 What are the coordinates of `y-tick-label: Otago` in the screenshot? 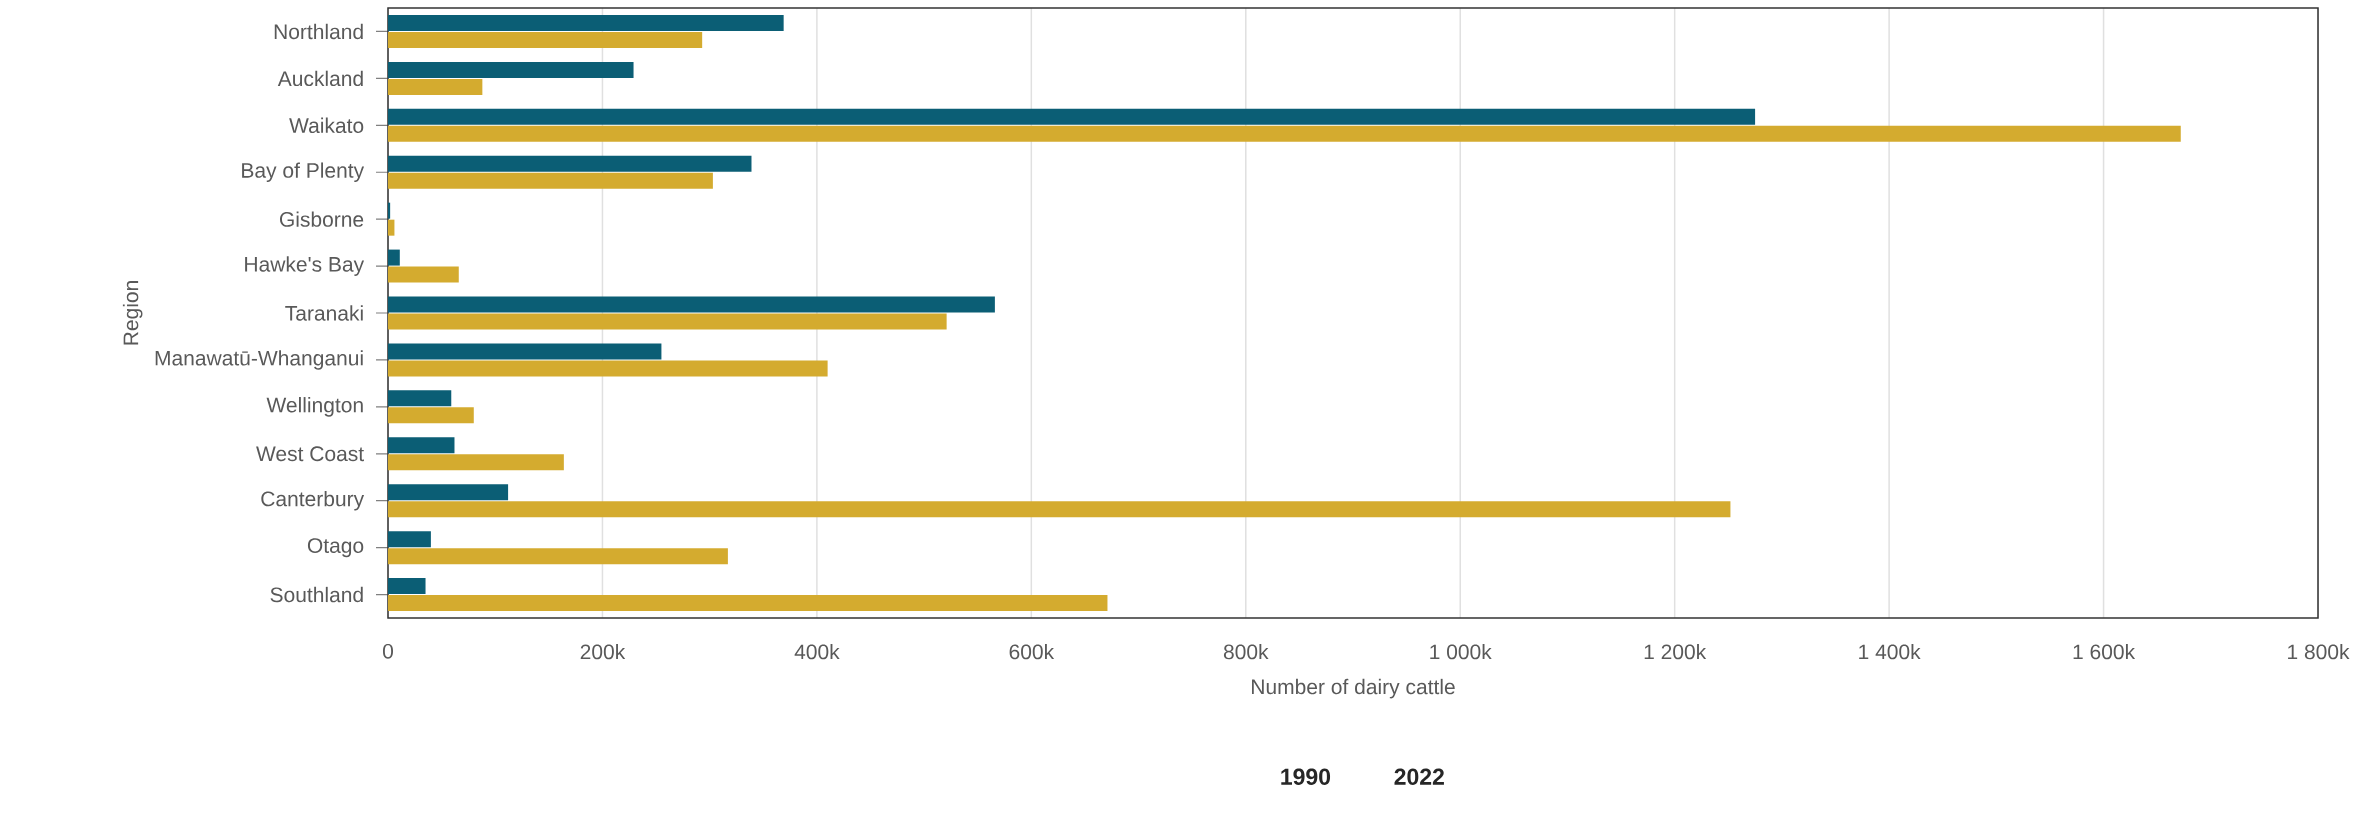 It's located at (335, 548).